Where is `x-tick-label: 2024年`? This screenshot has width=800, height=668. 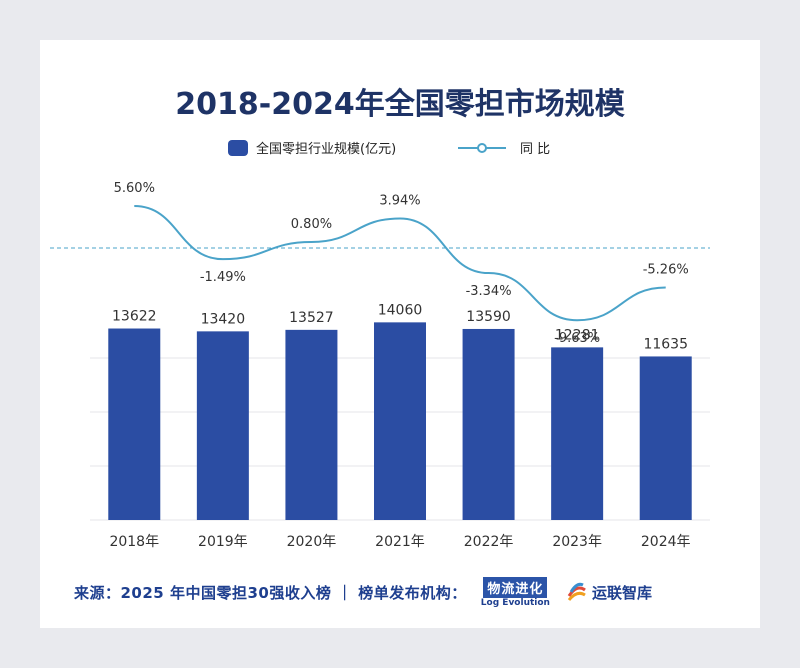
x-tick-label: 2024年 is located at coordinates (666, 542).